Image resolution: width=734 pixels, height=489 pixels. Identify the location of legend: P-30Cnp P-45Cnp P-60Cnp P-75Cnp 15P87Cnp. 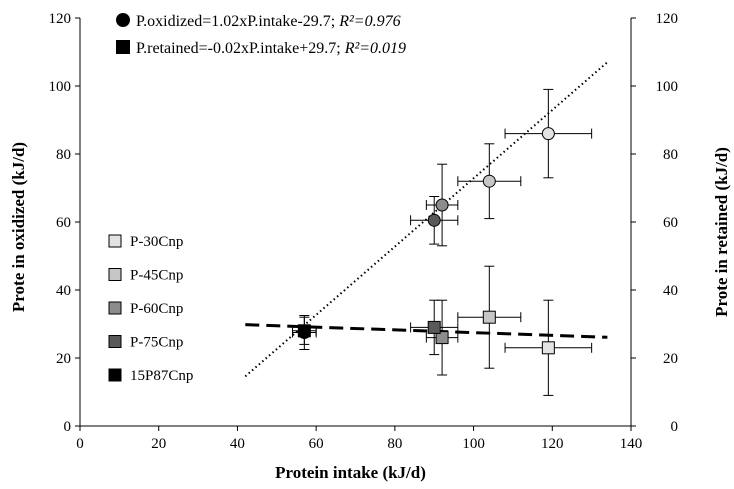
(150, 309).